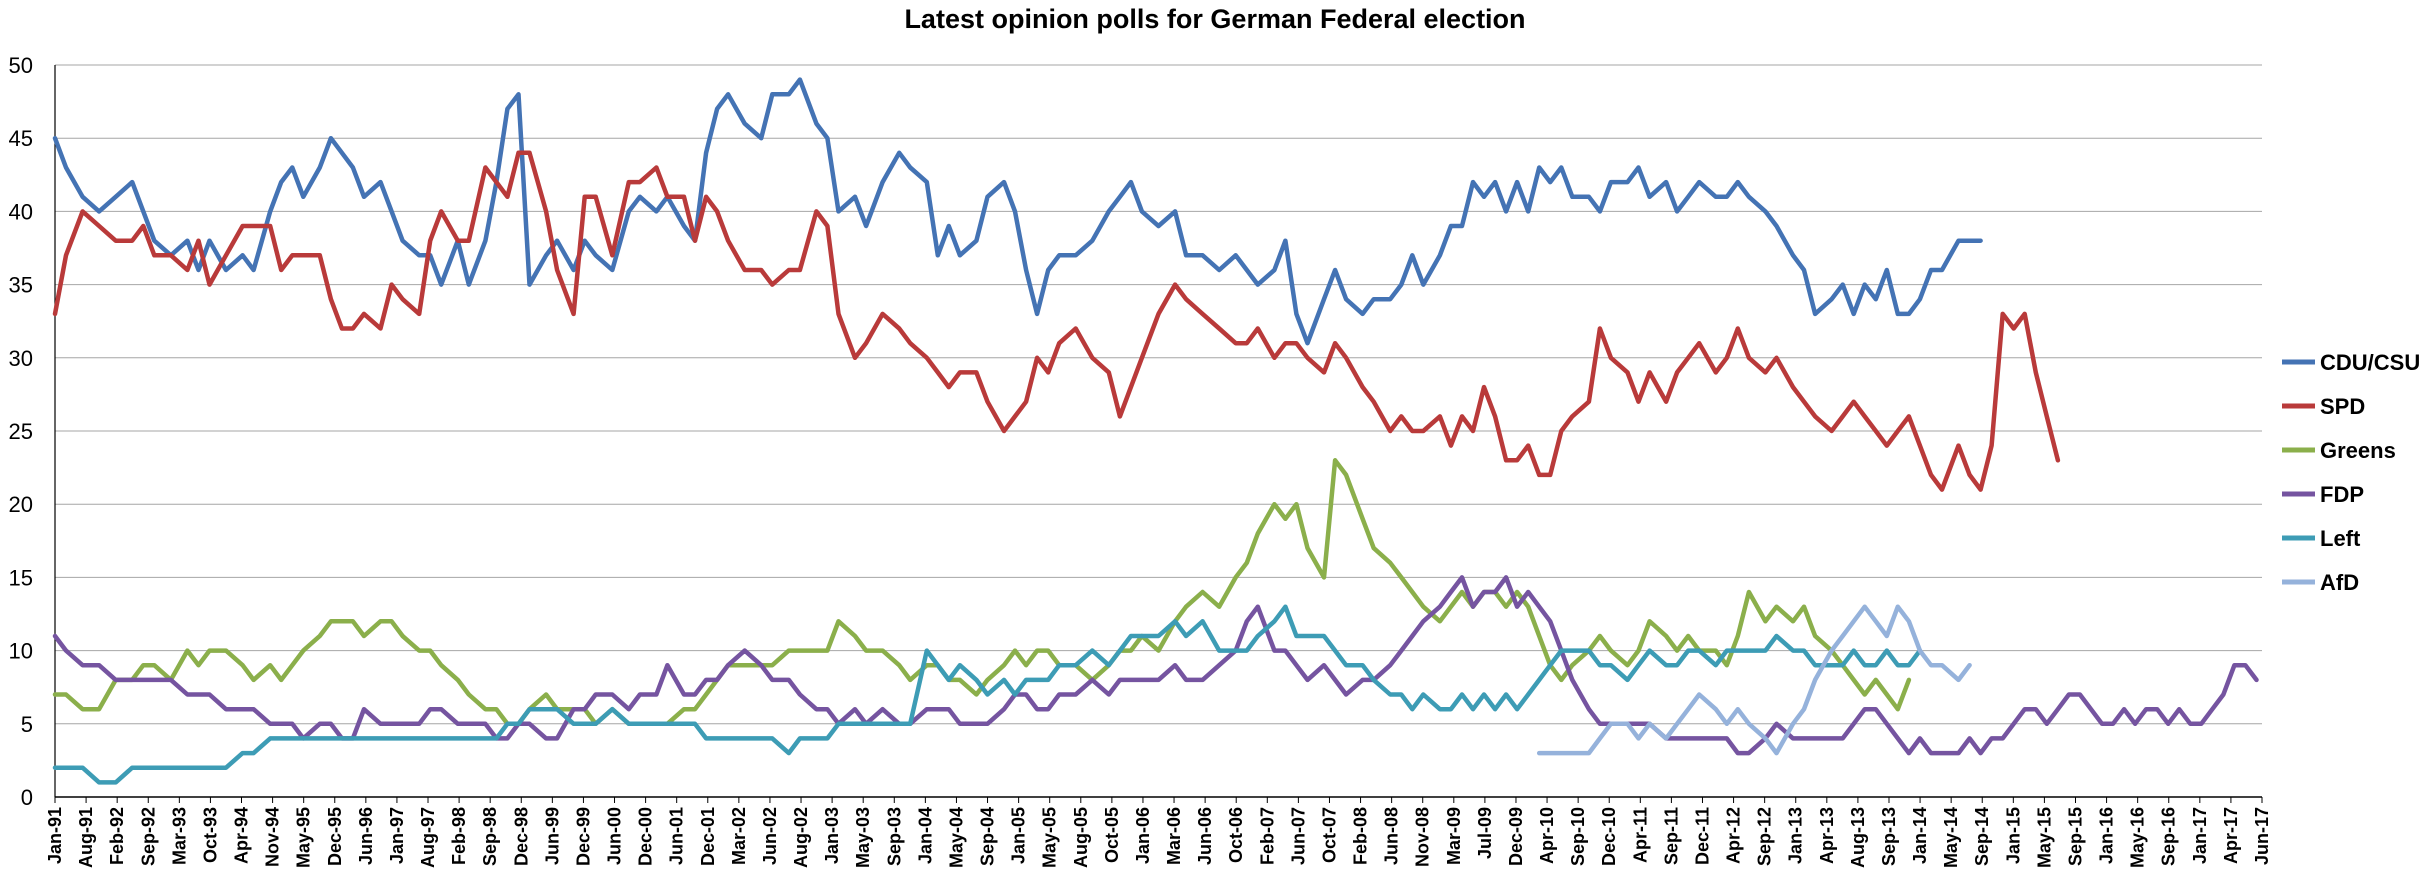 Image resolution: width=2430 pixels, height=887 pixels. What do you see at coordinates (801, 837) in the screenshot?
I see `x-tick-label: Aug-02` at bounding box center [801, 837].